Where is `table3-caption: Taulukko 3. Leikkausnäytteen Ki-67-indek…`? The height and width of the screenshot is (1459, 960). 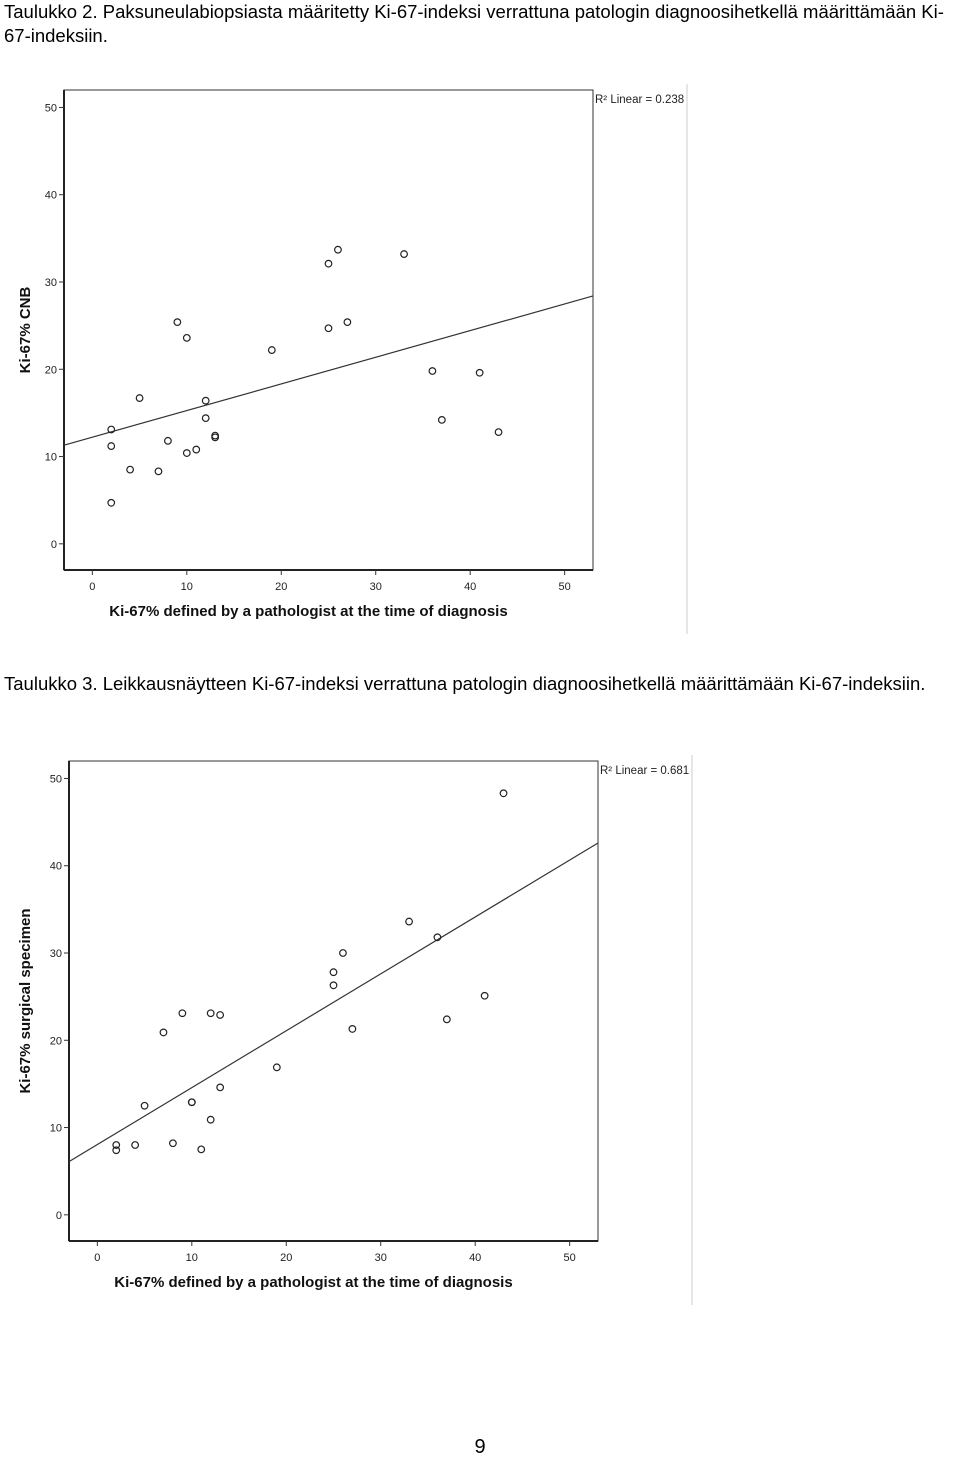
table3-caption: Taulukko 3. Leikkausnäytteen Ki-67-indek… is located at coordinates (465, 683).